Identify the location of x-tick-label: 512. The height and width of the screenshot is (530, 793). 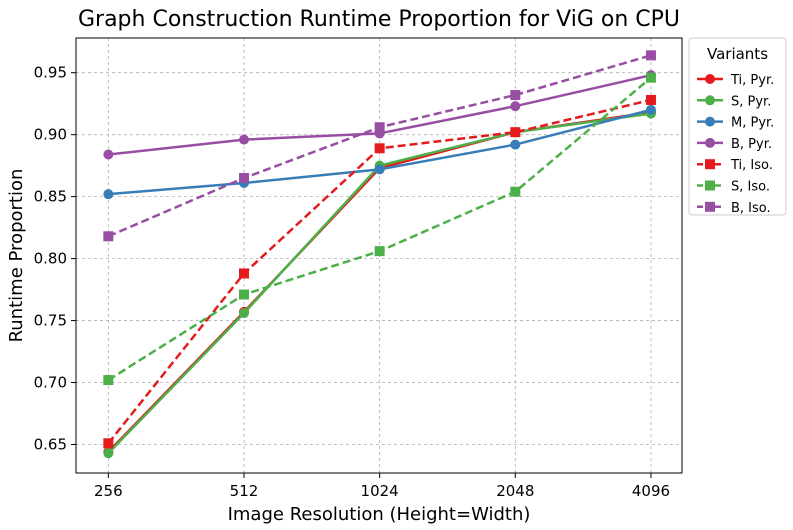
(244, 491).